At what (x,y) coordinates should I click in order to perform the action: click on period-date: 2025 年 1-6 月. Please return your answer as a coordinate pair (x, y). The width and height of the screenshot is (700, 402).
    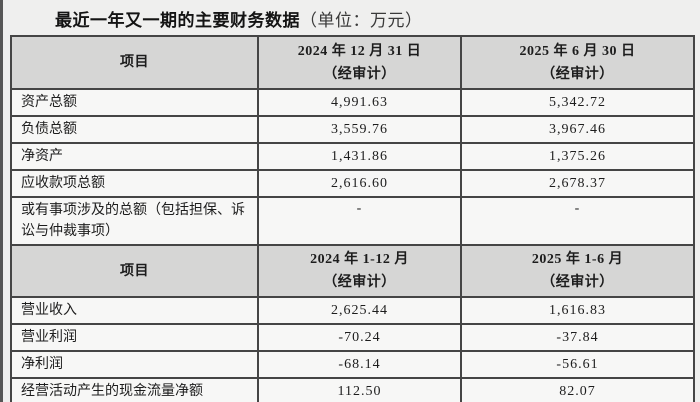
    Looking at the image, I should click on (577, 259).